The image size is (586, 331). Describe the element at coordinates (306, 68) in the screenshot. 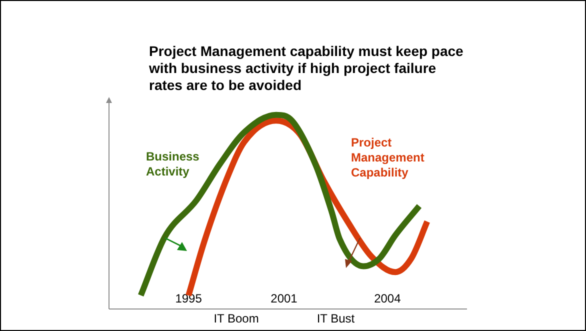

I see `chart-title: Project Management capability must keep pace with business activity if high project failure rates are to be avoided` at that location.